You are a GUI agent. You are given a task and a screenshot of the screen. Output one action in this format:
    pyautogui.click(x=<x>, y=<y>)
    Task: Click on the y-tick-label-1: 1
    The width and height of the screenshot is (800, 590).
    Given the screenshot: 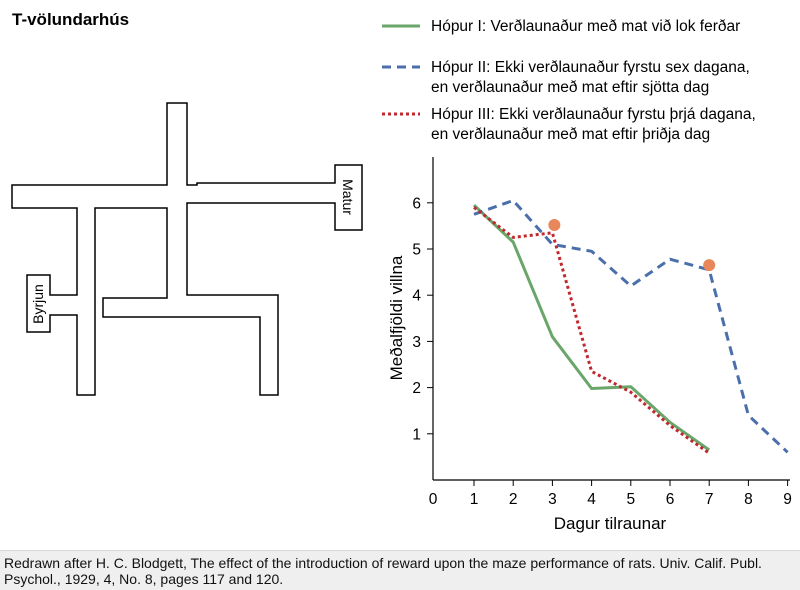 What is the action you would take?
    pyautogui.click(x=416, y=434)
    